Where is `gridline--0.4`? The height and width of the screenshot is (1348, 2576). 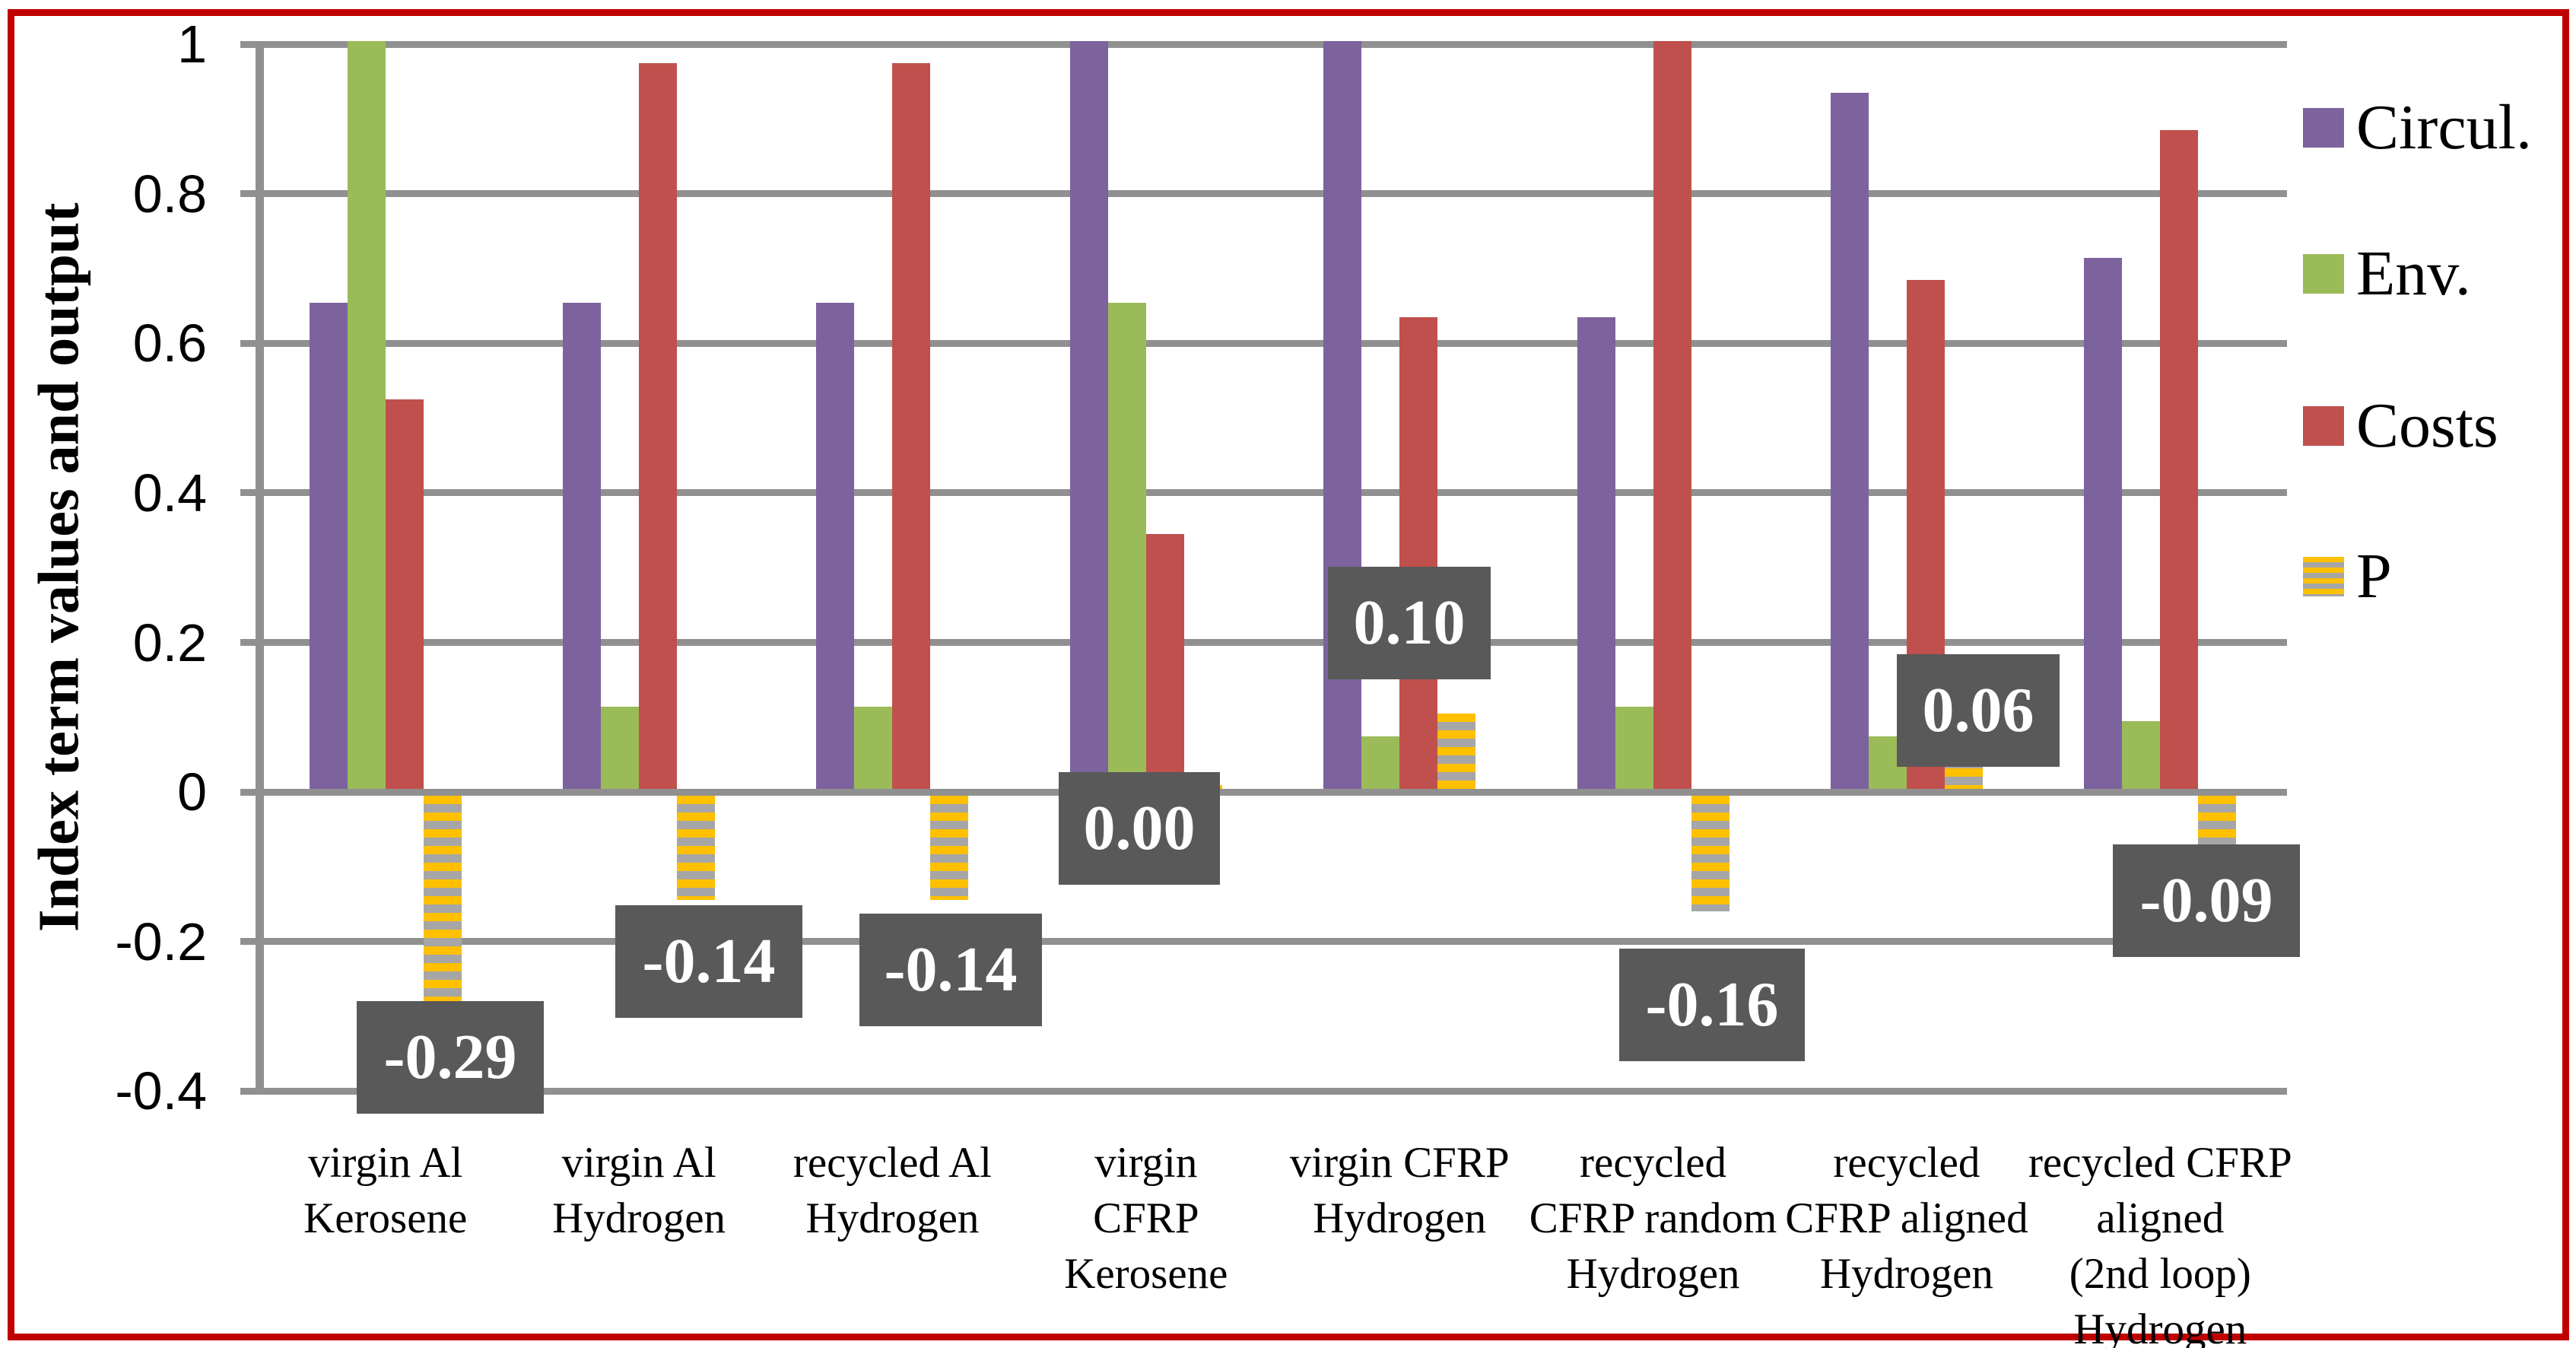 gridline--0.4 is located at coordinates (1263, 1091).